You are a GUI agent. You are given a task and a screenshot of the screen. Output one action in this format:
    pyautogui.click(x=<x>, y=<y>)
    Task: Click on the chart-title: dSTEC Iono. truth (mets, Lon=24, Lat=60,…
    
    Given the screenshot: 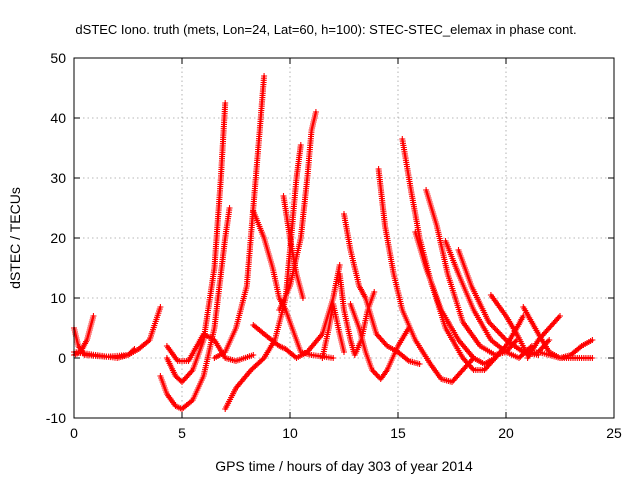 What is the action you would take?
    pyautogui.click(x=325, y=29)
    